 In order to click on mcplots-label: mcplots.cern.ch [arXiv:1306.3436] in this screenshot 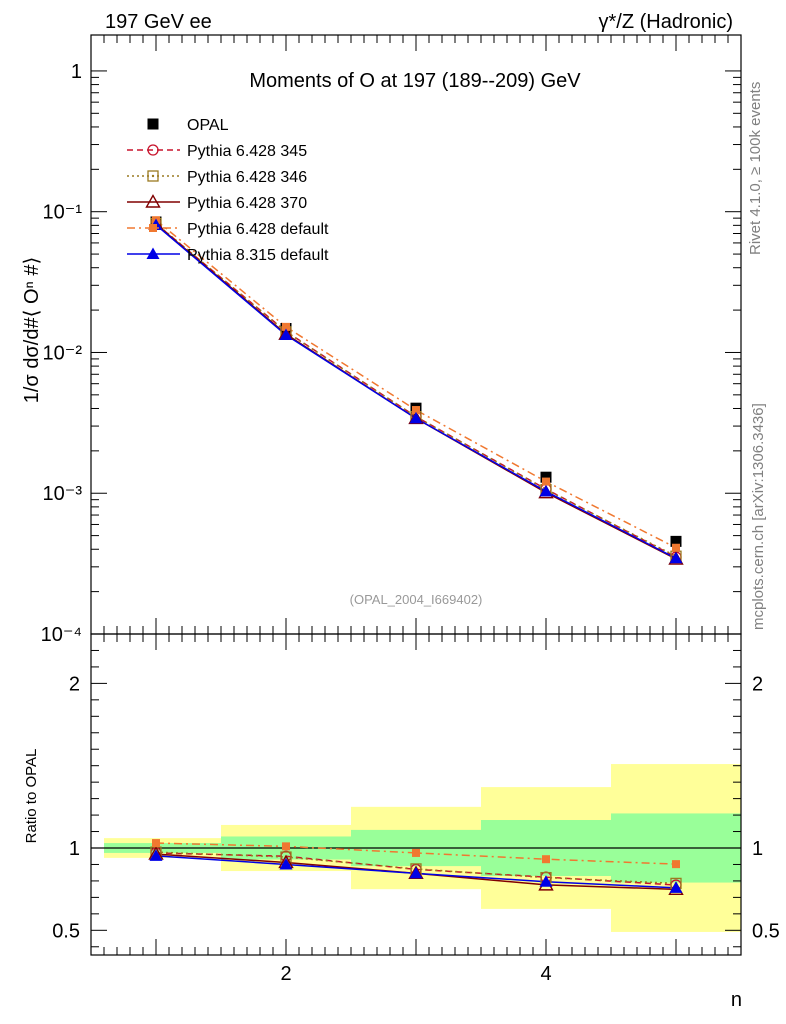, I will do `click(758, 516)`.